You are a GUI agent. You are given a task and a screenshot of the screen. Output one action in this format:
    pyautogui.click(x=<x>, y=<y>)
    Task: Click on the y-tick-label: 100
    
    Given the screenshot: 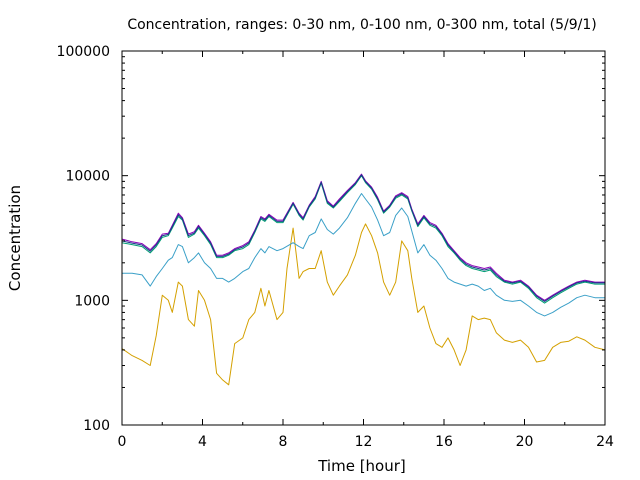 What is the action you would take?
    pyautogui.click(x=96, y=426)
    